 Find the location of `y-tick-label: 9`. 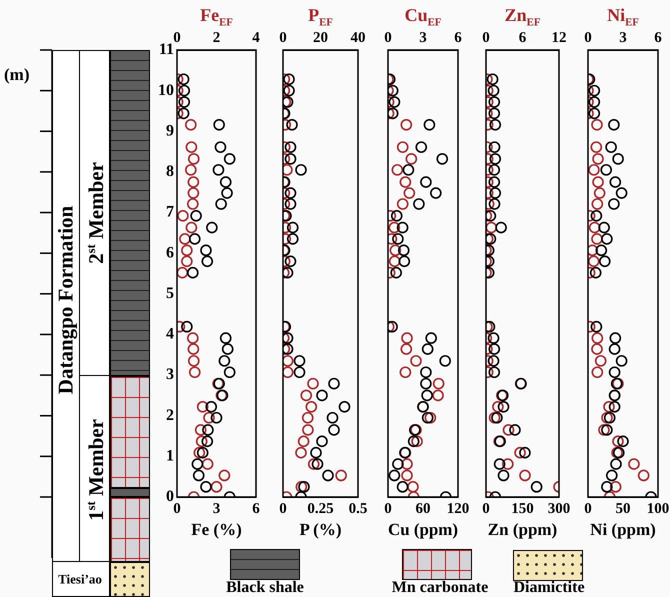

y-tick-label: 9 is located at coordinates (170, 131).